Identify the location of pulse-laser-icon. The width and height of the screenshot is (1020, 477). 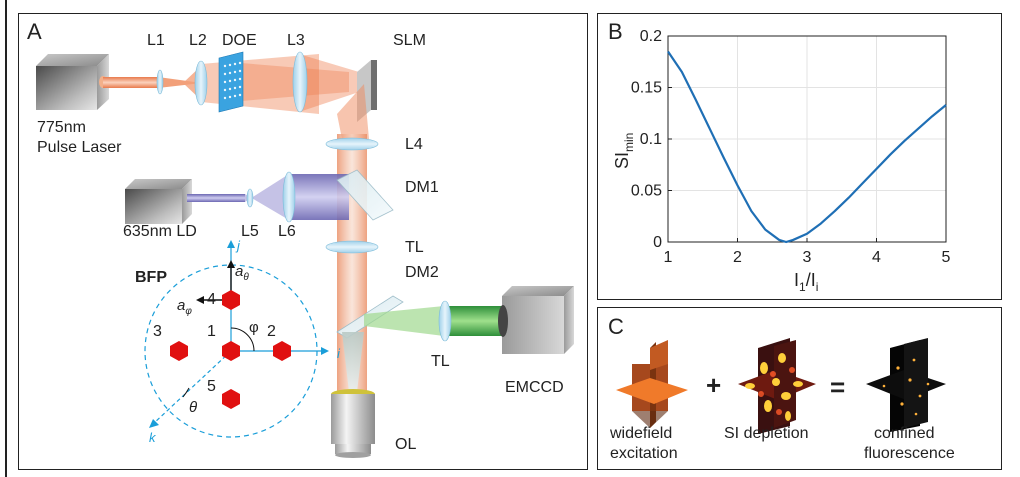
(72, 82).